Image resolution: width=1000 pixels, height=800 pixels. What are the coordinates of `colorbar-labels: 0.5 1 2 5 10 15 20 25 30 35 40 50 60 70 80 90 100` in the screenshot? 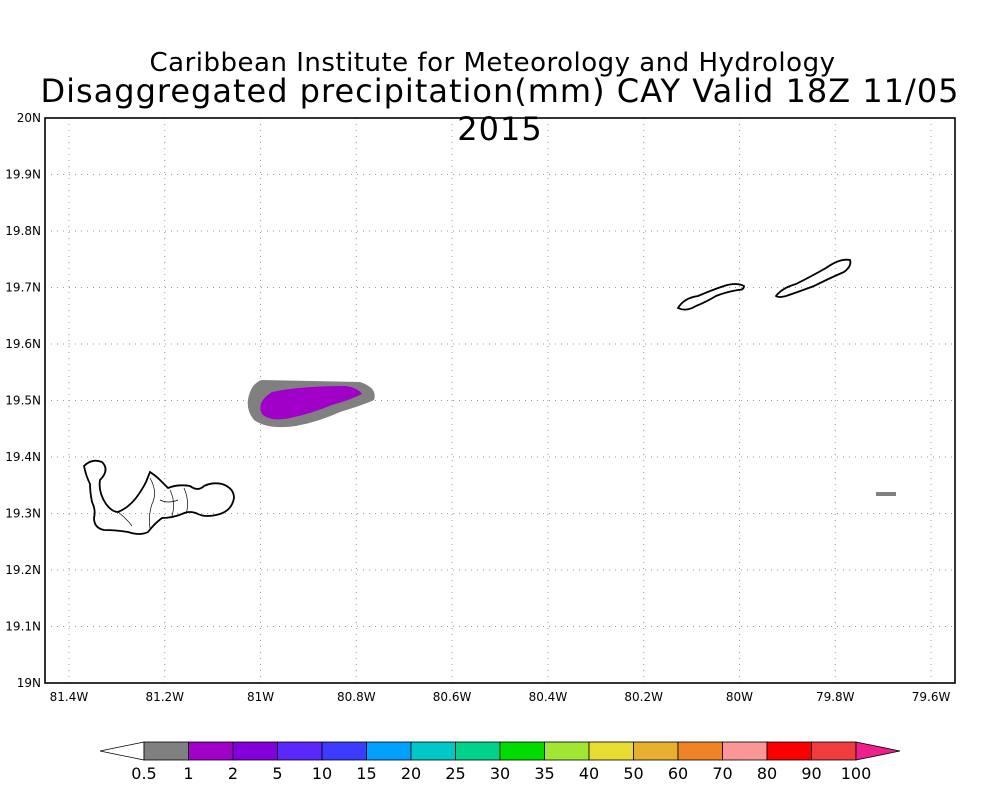 It's located at (501, 773).